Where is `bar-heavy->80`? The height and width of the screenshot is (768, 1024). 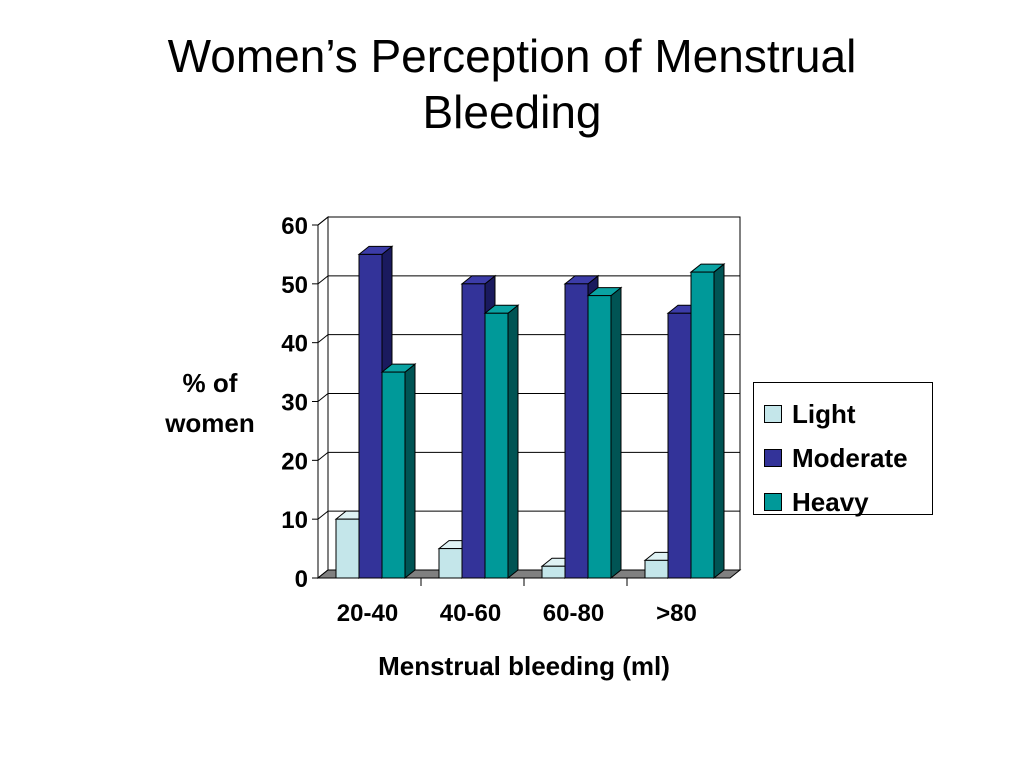
bar-heavy->80 is located at coordinates (707, 421).